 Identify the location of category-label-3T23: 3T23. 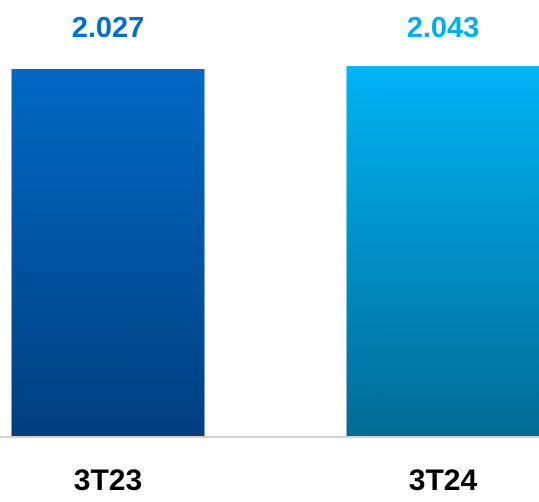
(108, 480).